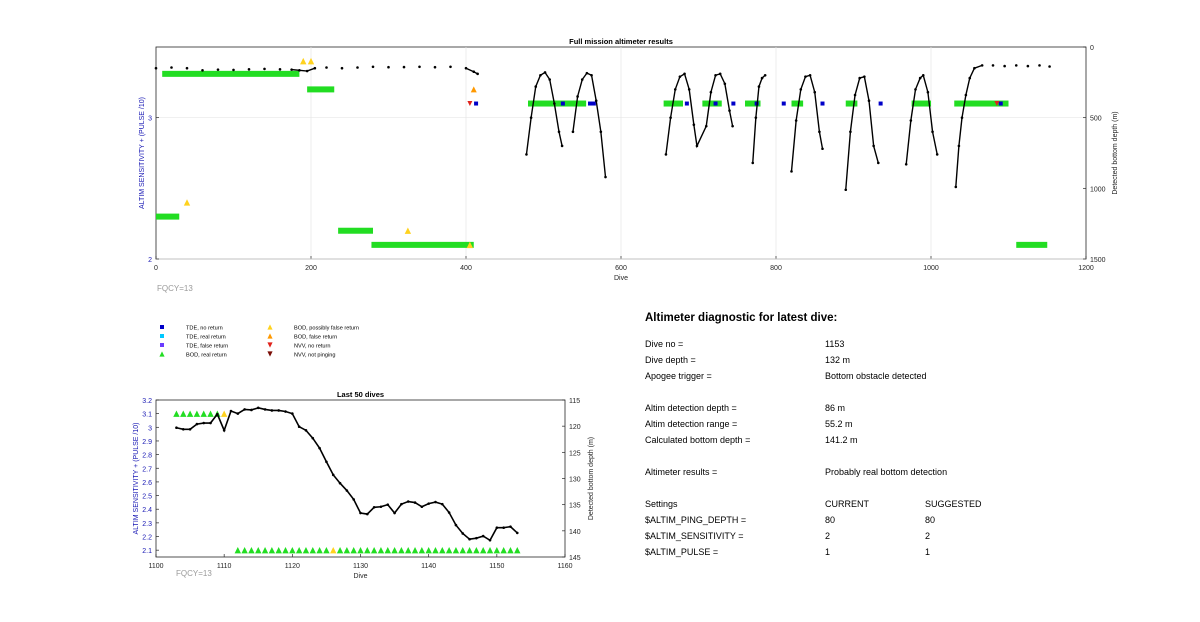 This screenshot has height=622, width=1200. I want to click on setting-name: $ALTIM_PULSE =, so click(682, 552).